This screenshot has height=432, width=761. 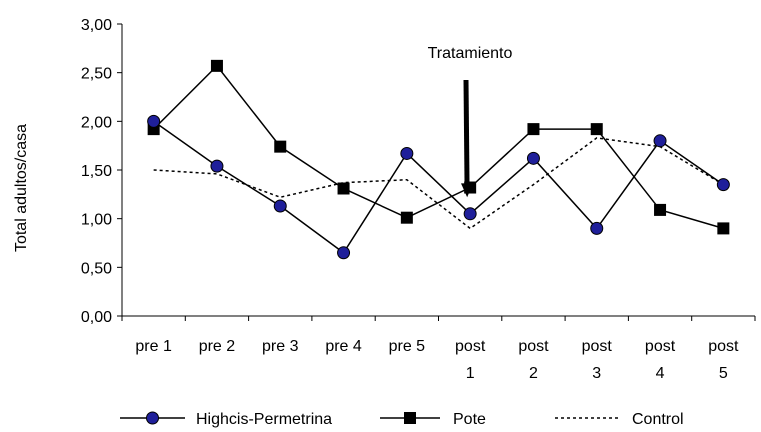 I want to click on y-tick-label: 2,50, so click(x=96, y=74).